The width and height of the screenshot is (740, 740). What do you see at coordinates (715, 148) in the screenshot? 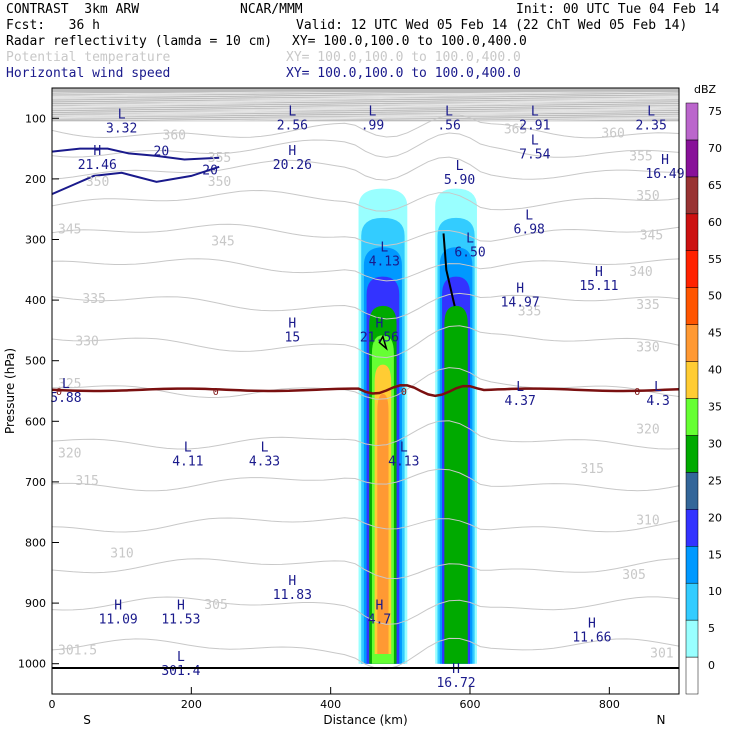
I see `colorbar-label: 70` at bounding box center [715, 148].